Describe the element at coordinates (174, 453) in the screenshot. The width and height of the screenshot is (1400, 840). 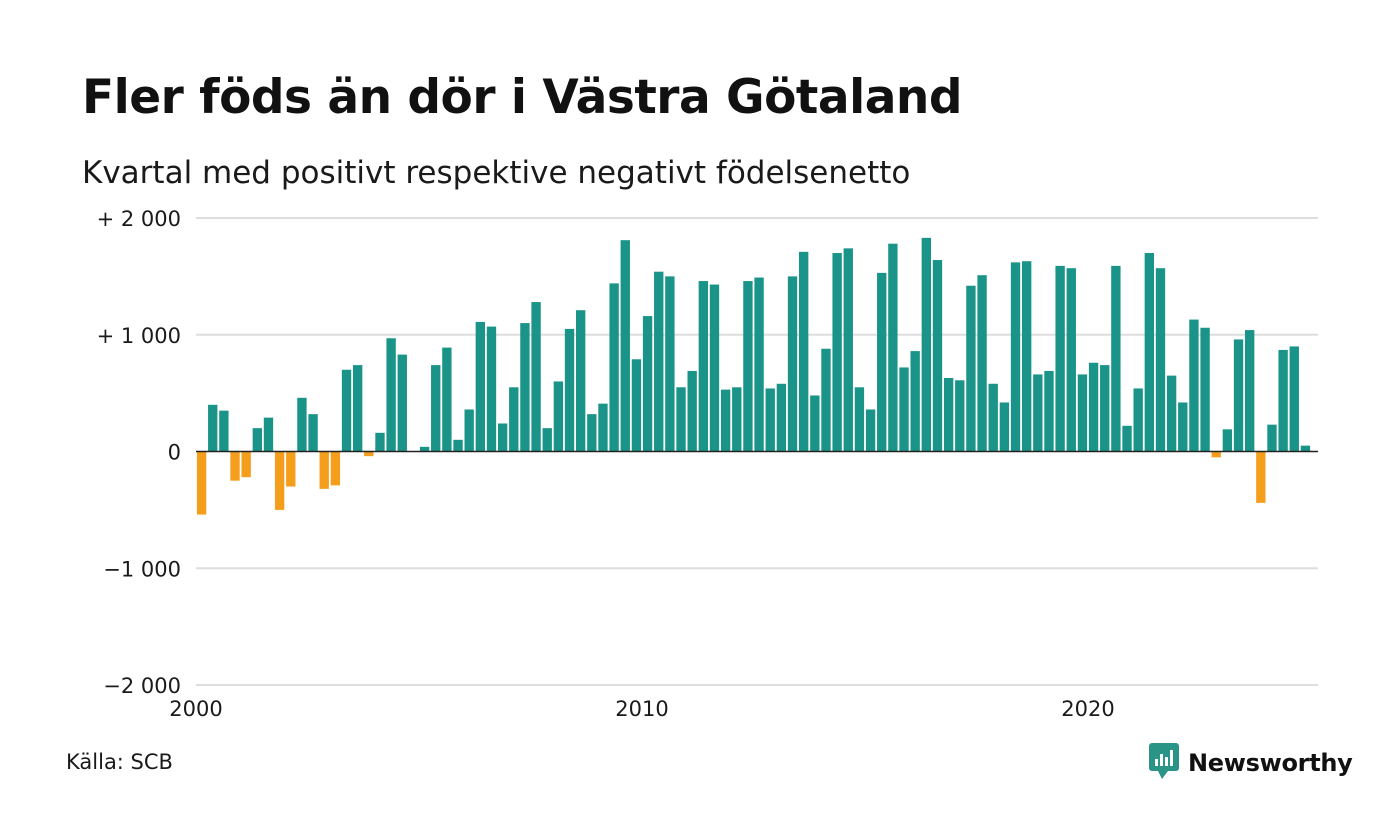
I see `y-tick-label: 0` at that location.